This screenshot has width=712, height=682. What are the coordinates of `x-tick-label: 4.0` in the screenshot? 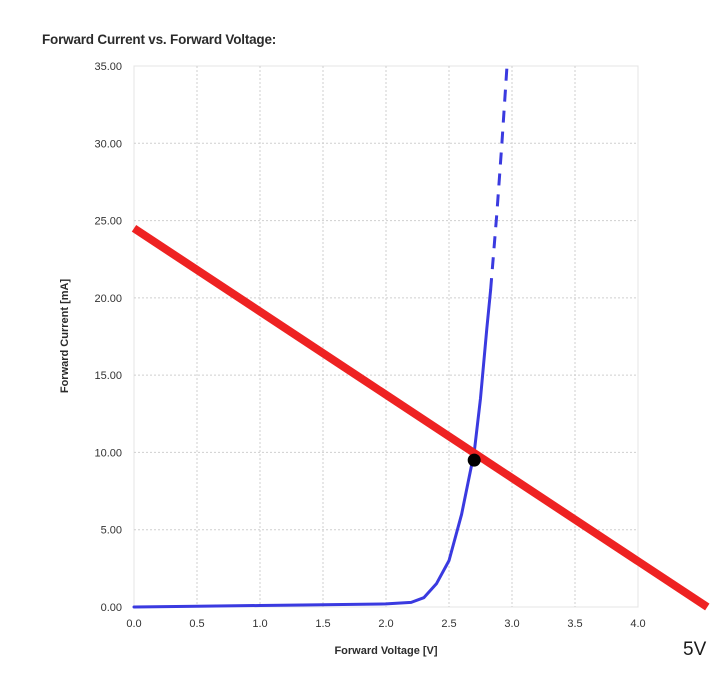 It's located at (637, 624).